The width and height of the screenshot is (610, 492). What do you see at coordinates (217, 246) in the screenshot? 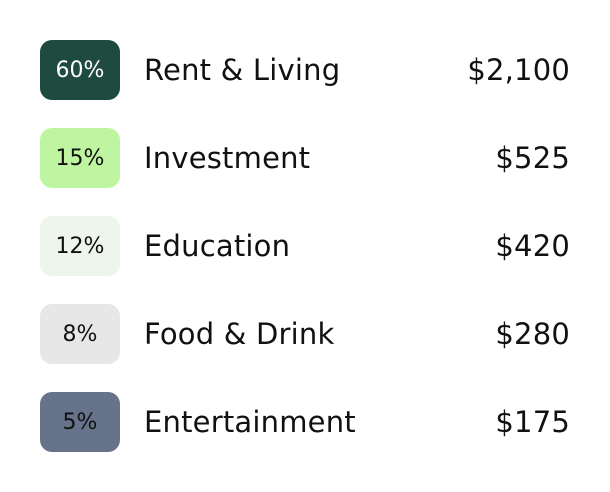
I see `category-label: Education` at bounding box center [217, 246].